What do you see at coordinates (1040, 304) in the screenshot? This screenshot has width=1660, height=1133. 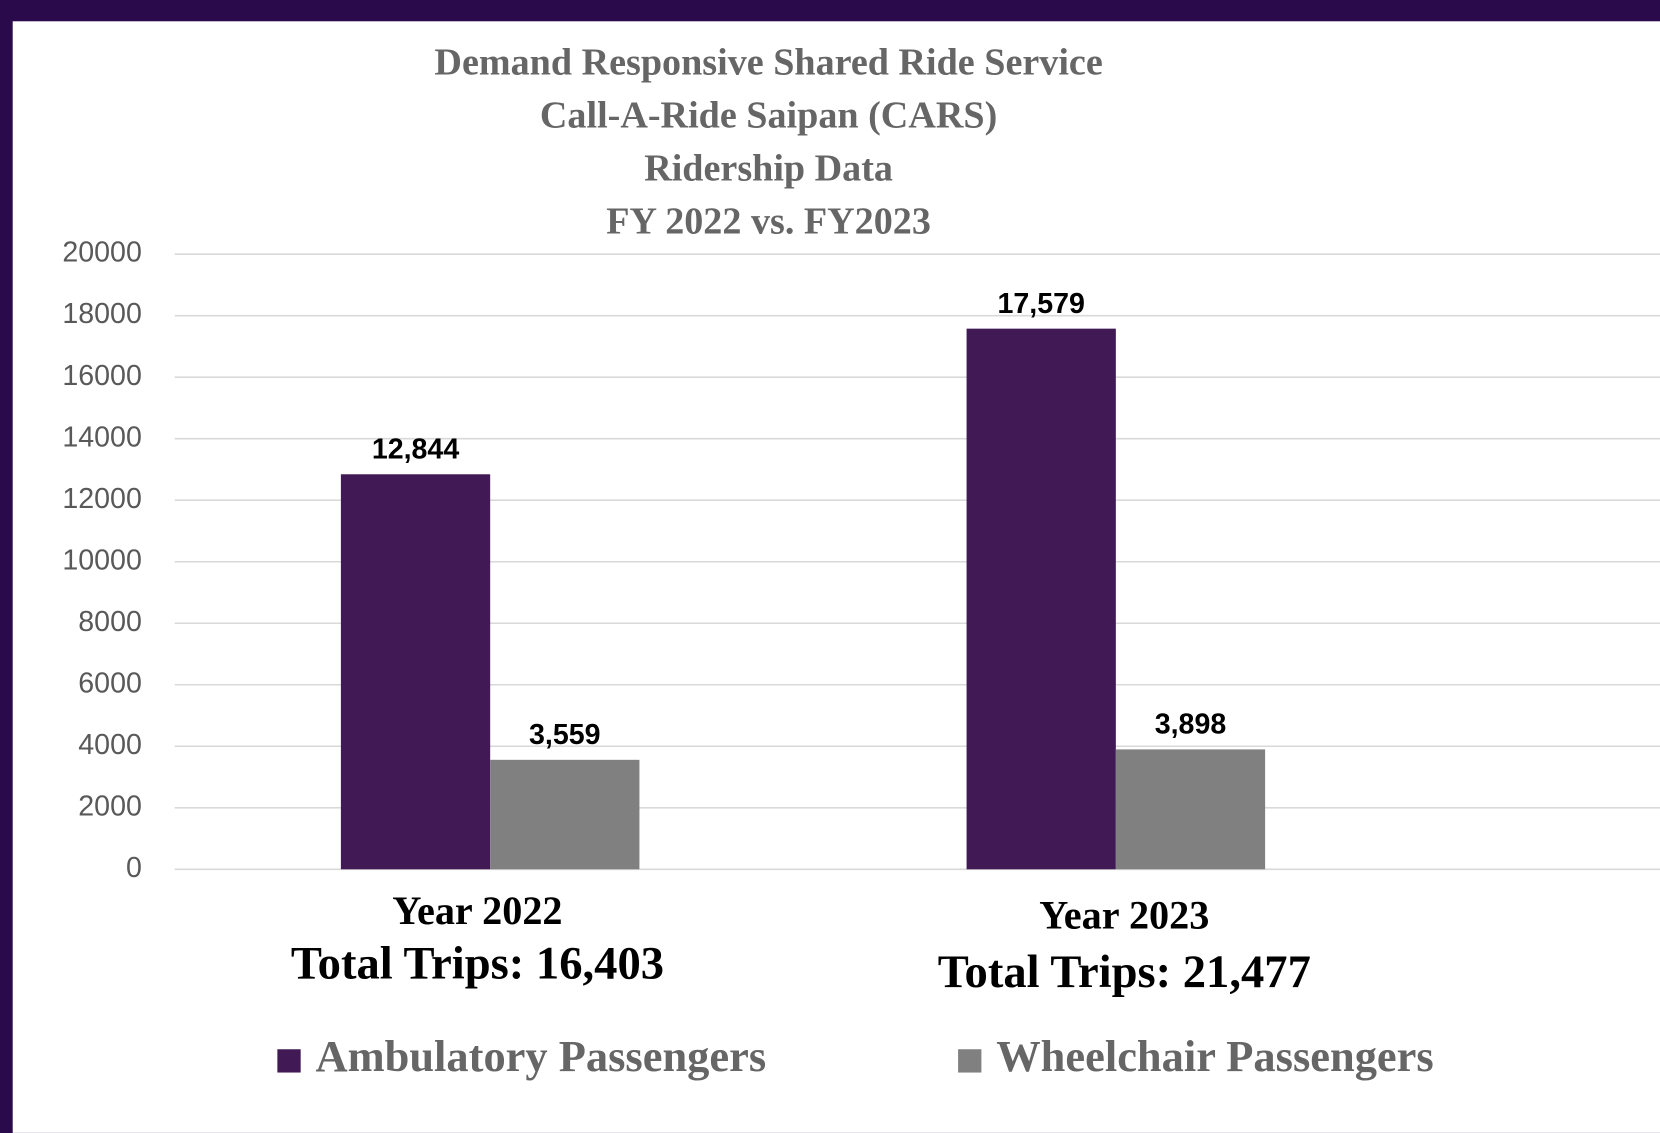 I see `data-label: 17,579` at bounding box center [1040, 304].